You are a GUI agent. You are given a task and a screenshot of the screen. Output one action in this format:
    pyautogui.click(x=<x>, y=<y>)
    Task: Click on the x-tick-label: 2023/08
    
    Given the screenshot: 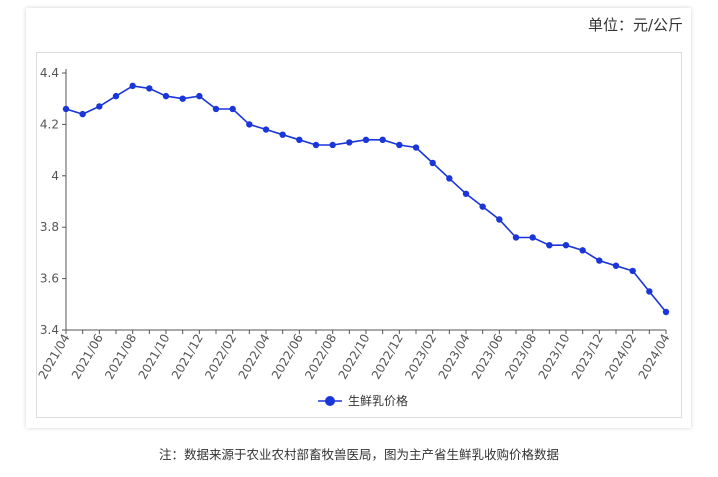 What is the action you would take?
    pyautogui.click(x=520, y=356)
    